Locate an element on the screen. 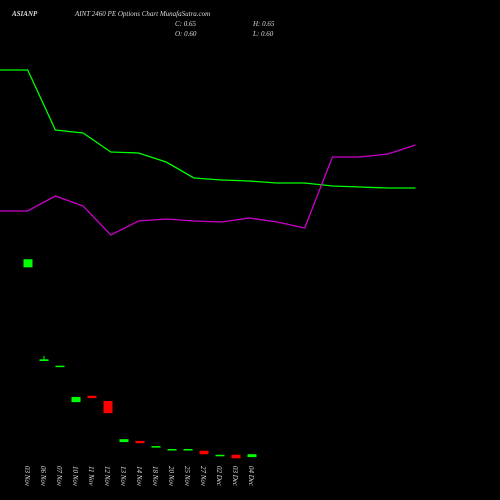  ohlc-info: L: 0.60 is located at coordinates (263, 34).